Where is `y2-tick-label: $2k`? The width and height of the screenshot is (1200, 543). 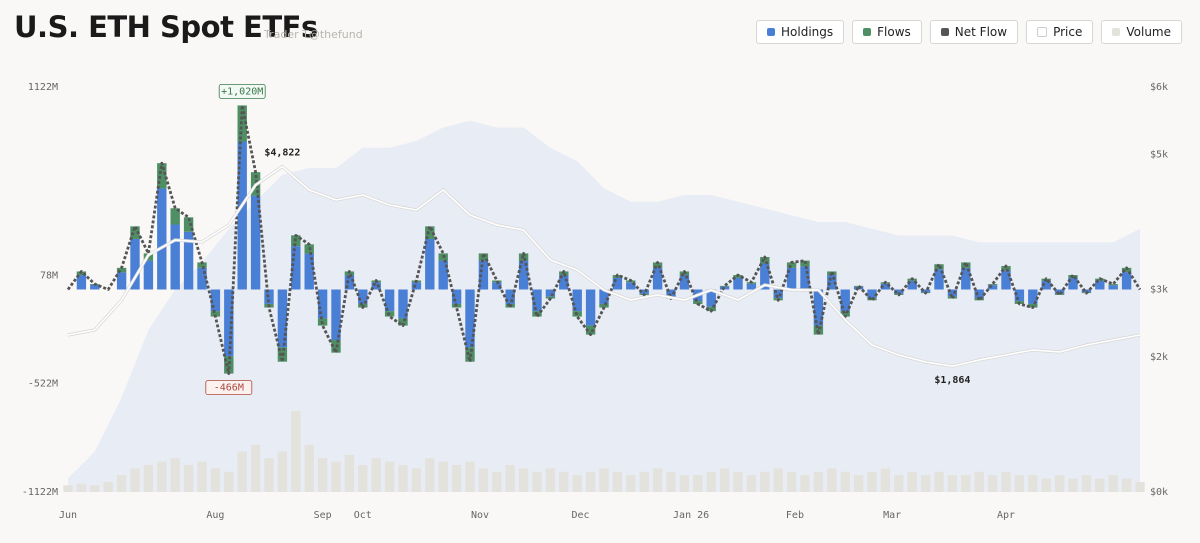 y2-tick-label: $2k is located at coordinates (1159, 357).